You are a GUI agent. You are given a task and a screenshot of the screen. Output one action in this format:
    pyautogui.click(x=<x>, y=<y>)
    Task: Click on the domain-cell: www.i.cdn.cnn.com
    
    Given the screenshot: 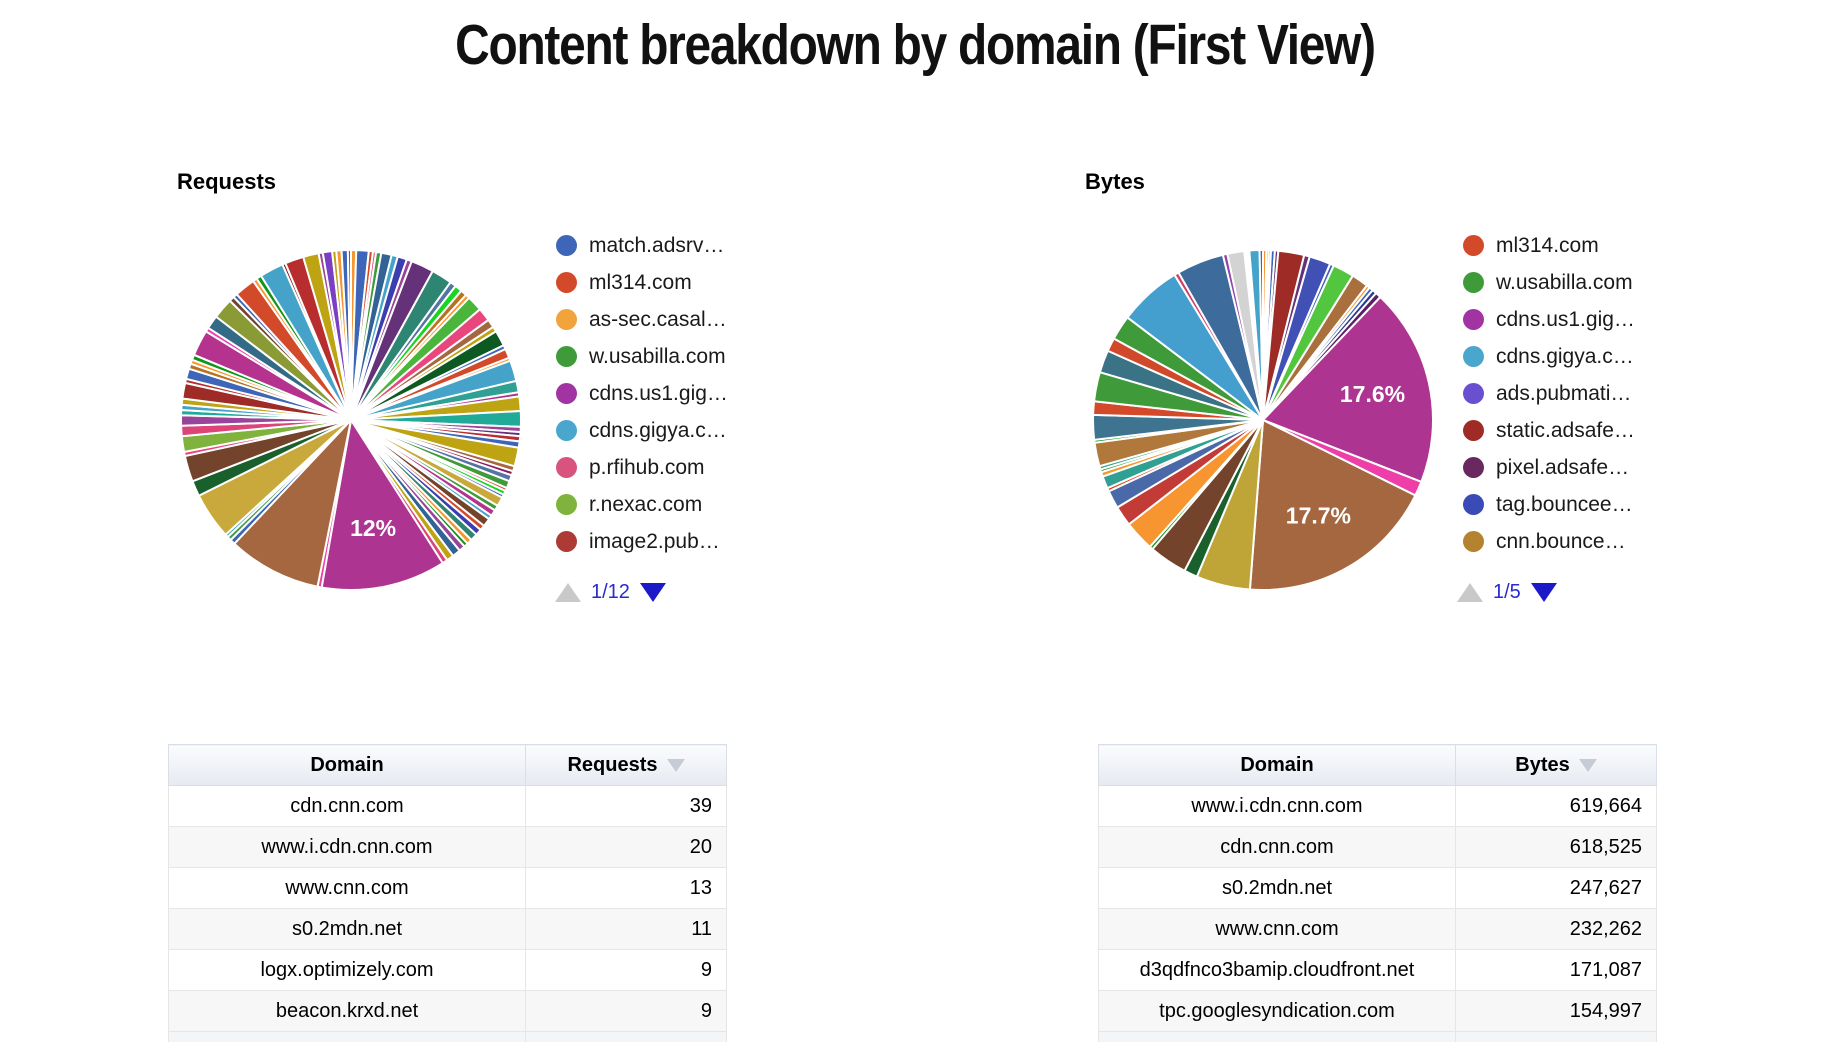 What is the action you would take?
    pyautogui.click(x=1277, y=806)
    